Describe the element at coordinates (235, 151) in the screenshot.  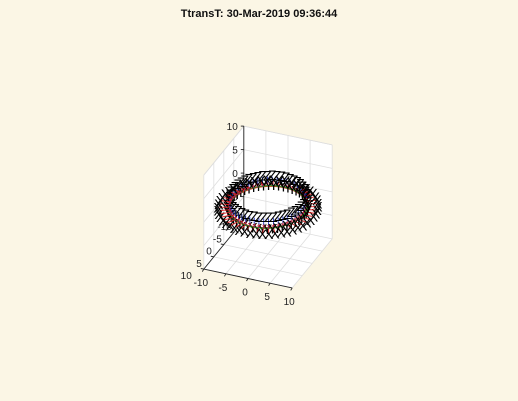
I see `z-tick-label: 5` at that location.